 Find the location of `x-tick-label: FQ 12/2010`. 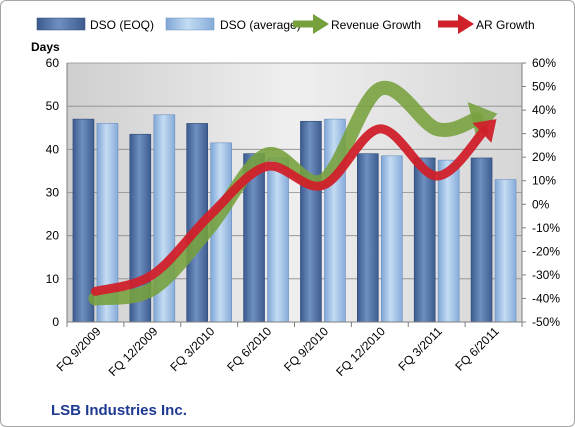

x-tick-label: FQ 12/2010 is located at coordinates (360, 351).